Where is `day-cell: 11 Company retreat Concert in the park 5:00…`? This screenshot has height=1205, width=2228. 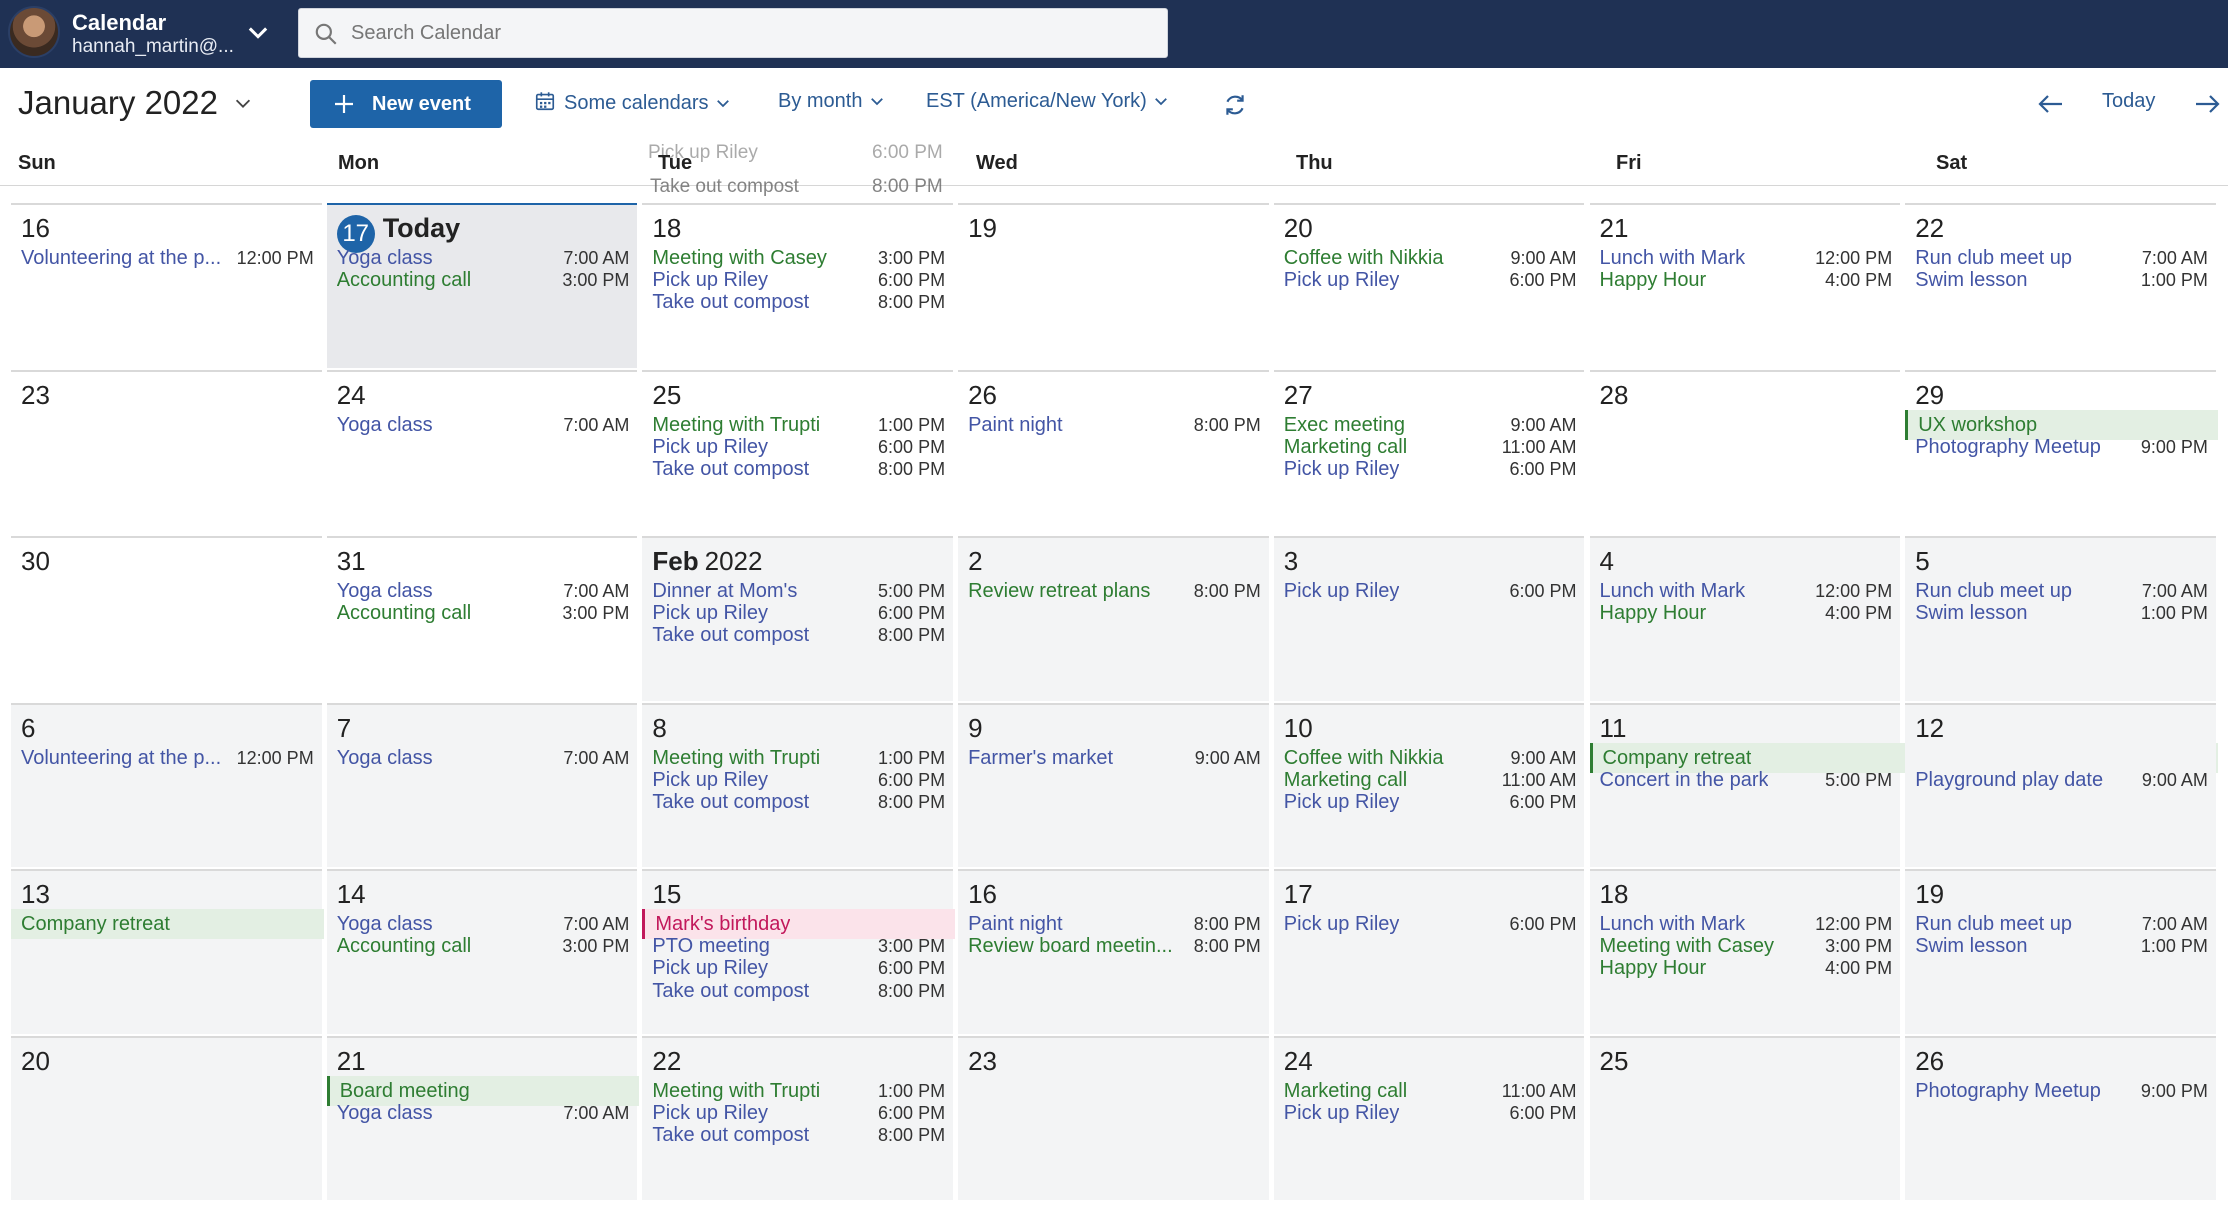
day-cell: 11 Company retreat Concert in the park 5:00… is located at coordinates (1904, 784).